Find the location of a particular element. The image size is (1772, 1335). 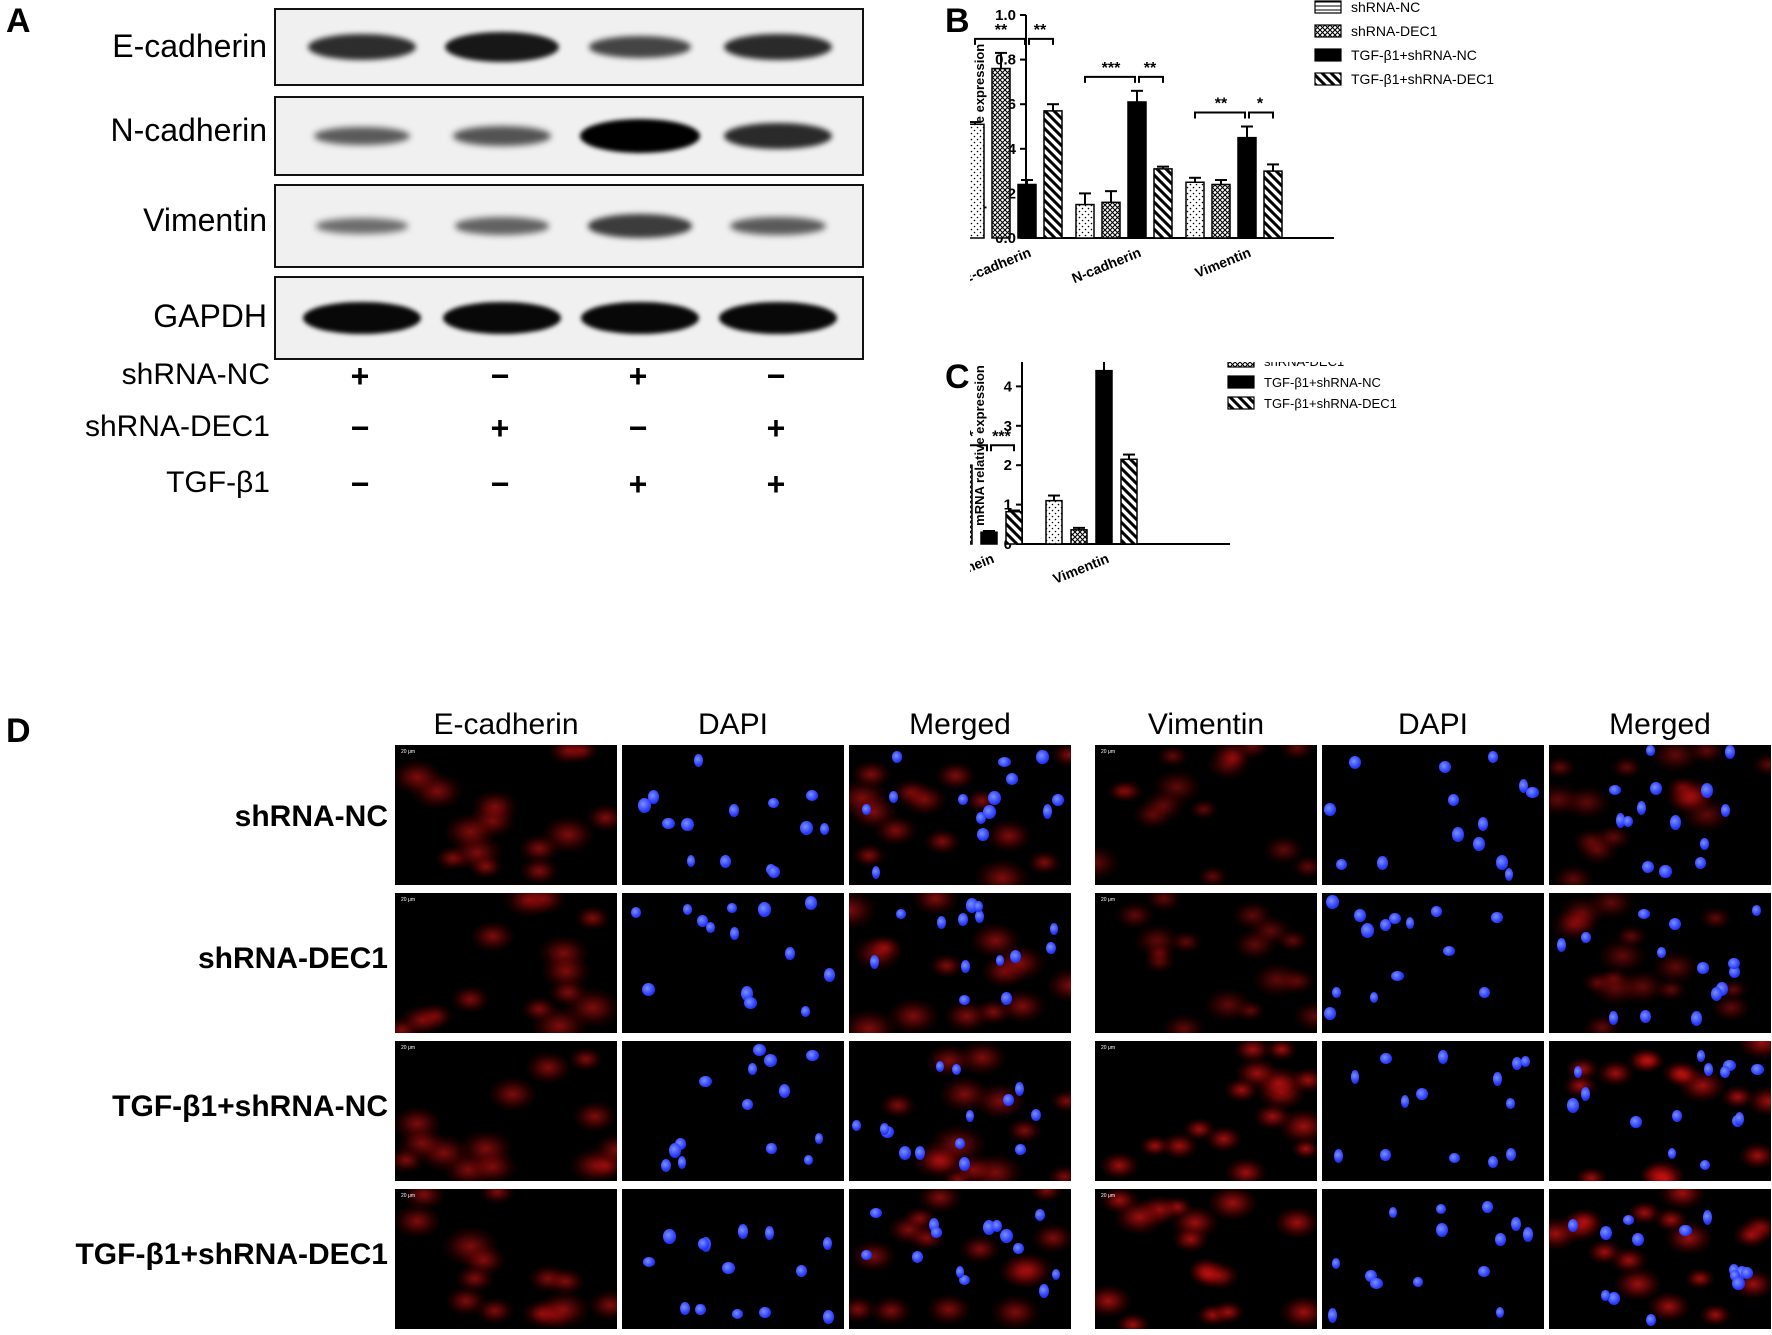

condition-sign: − is located at coordinates (638, 428).